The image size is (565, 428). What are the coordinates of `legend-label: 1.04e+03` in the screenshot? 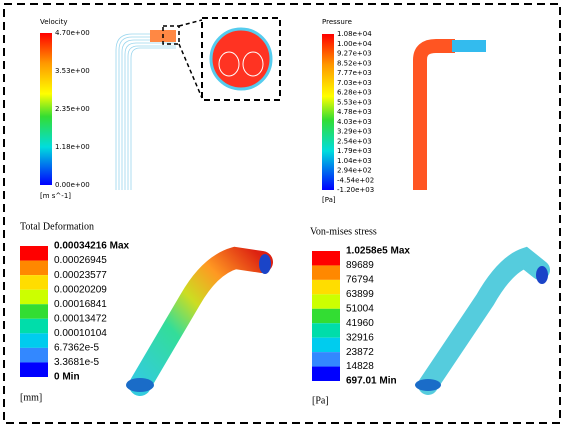 It's located at (354, 161).